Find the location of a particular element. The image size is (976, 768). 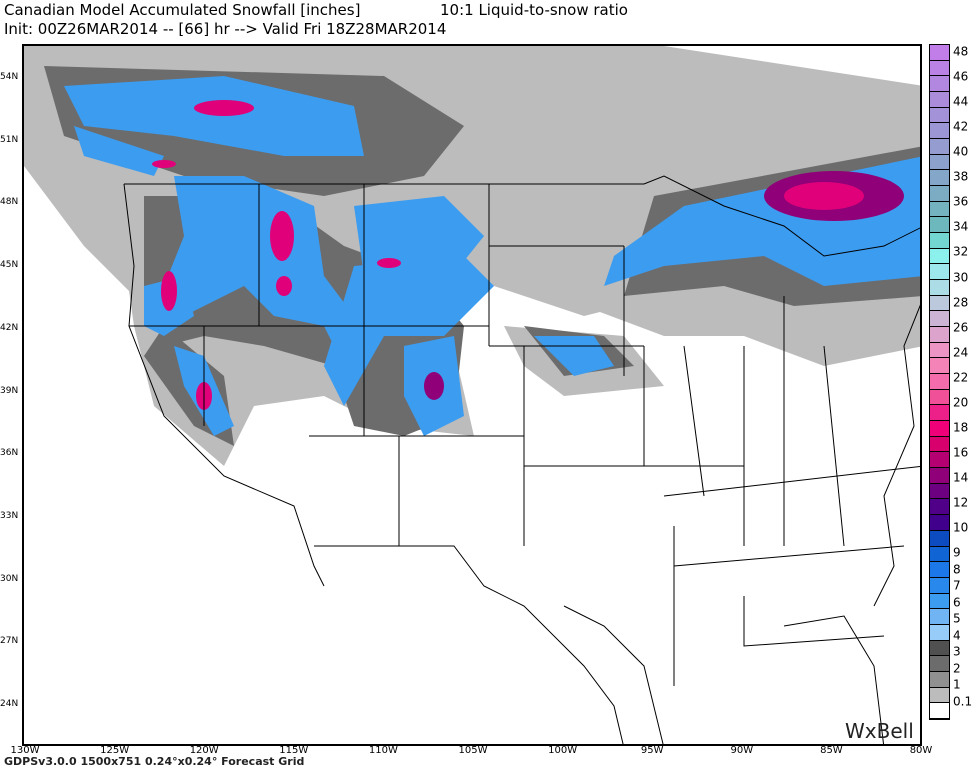

lat-label: 42N is located at coordinates (9, 327).